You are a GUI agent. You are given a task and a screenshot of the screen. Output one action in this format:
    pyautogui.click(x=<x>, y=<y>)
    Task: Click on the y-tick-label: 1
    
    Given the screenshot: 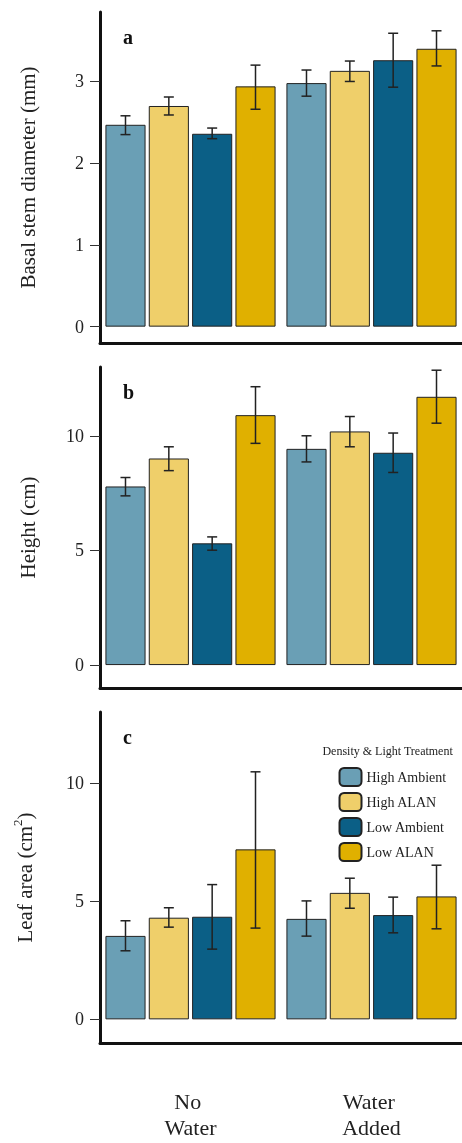 What is the action you would take?
    pyautogui.click(x=79, y=244)
    